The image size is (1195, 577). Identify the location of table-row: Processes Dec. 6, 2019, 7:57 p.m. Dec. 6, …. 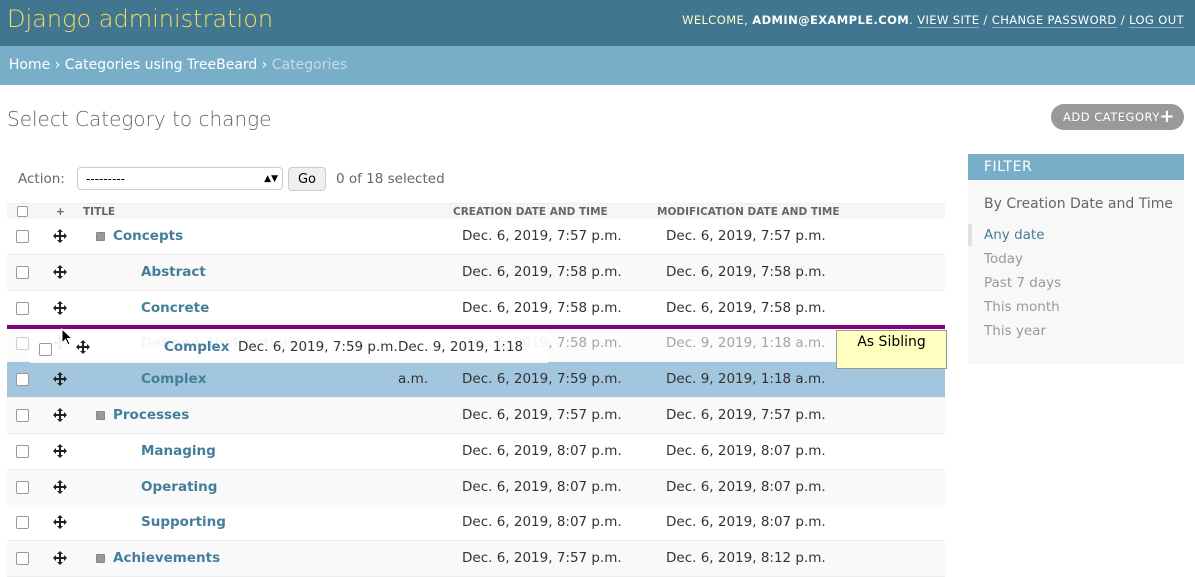
(476, 416).